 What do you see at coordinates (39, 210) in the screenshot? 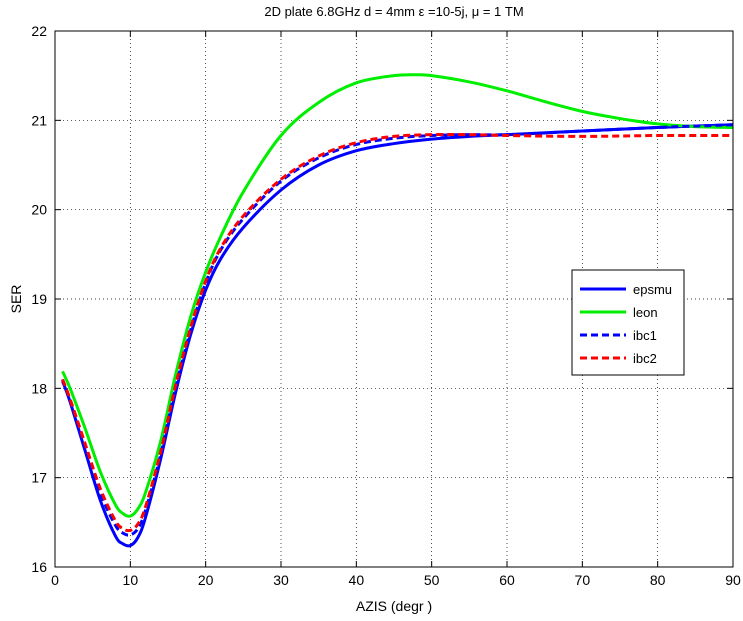
I see `y-tick-label: 20` at bounding box center [39, 210].